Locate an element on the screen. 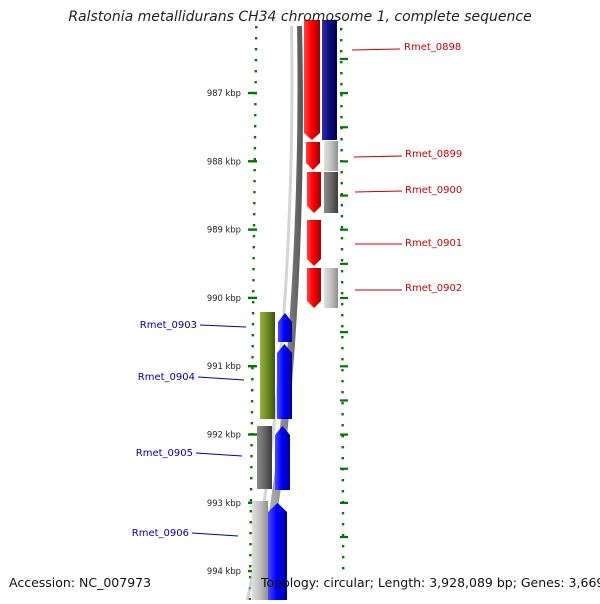 This screenshot has width=600, height=604. gene-rmet-0901-glyph is located at coordinates (314, 243).